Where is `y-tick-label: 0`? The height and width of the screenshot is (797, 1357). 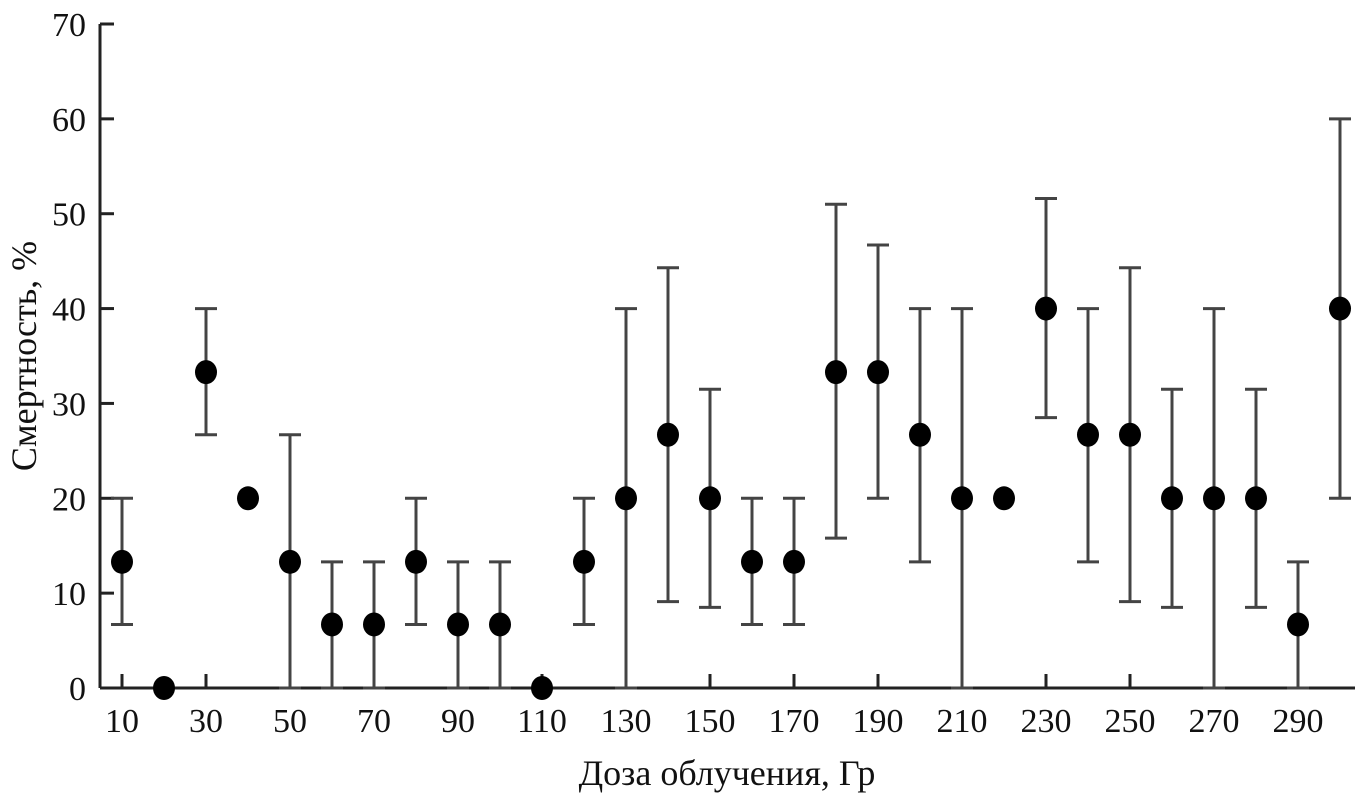
y-tick-label: 0 is located at coordinates (77, 689).